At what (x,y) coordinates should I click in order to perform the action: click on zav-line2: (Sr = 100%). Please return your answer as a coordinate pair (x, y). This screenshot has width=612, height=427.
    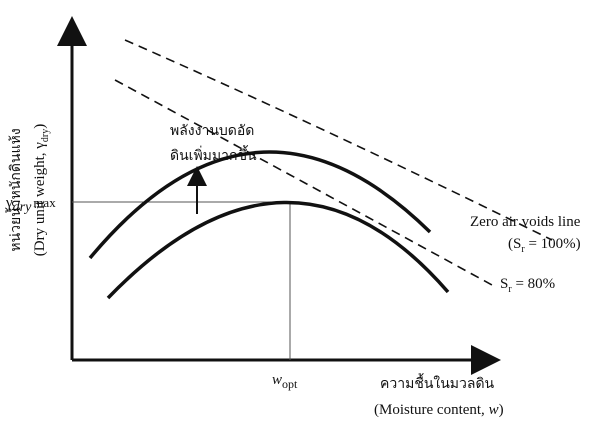
    Looking at the image, I should click on (544, 245).